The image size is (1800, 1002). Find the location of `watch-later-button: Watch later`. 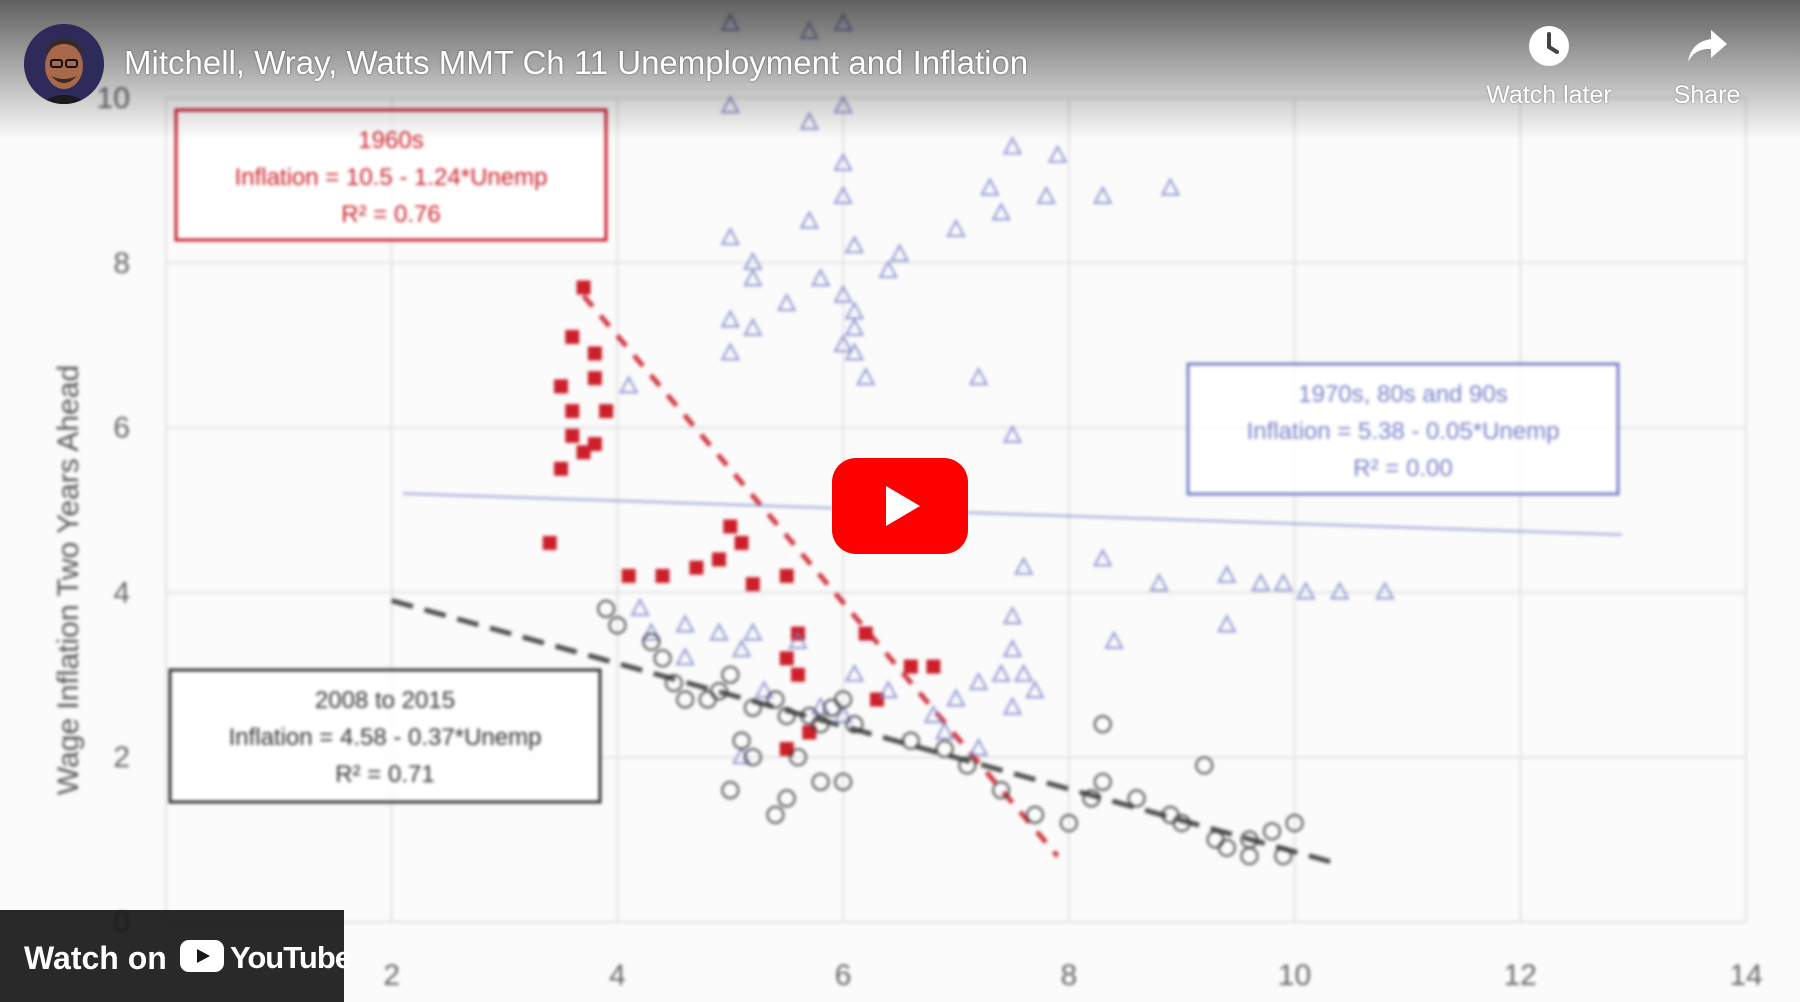

watch-later-button: Watch later is located at coordinates (1549, 67).